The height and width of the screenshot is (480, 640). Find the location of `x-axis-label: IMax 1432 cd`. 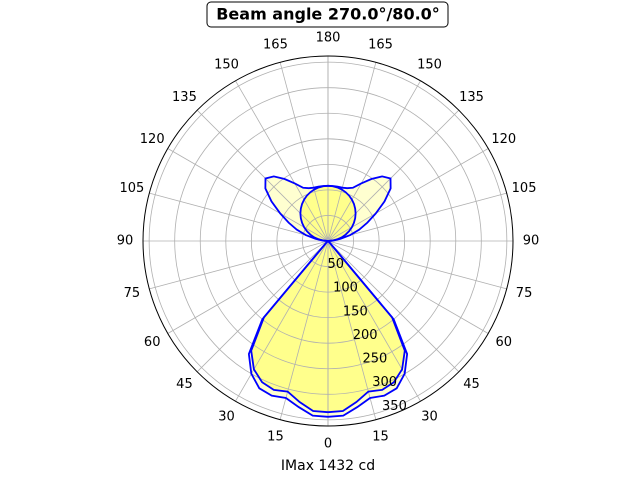

x-axis-label: IMax 1432 cd is located at coordinates (328, 466).